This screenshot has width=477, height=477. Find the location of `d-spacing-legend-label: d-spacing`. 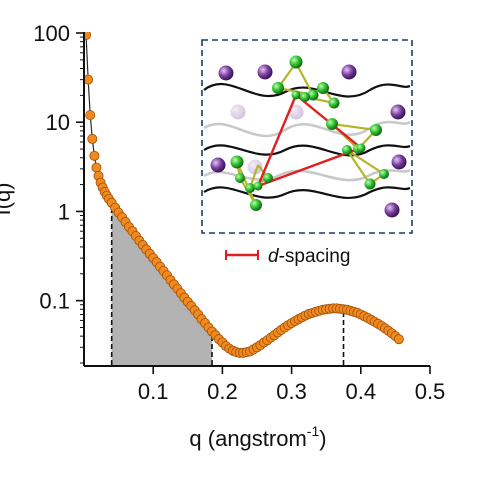

d-spacing-legend-label: d-spacing is located at coordinates (309, 256).